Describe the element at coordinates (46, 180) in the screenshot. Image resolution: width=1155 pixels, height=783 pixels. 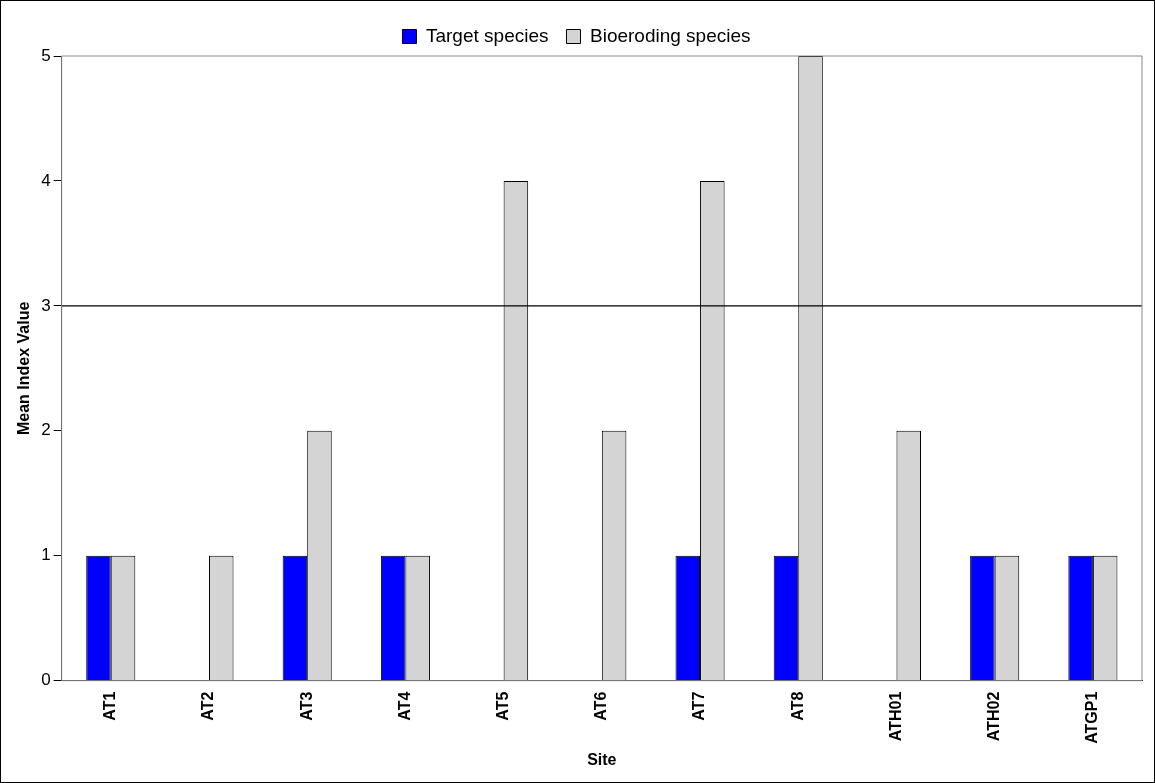
I see `y-tick-label: 4` at that location.